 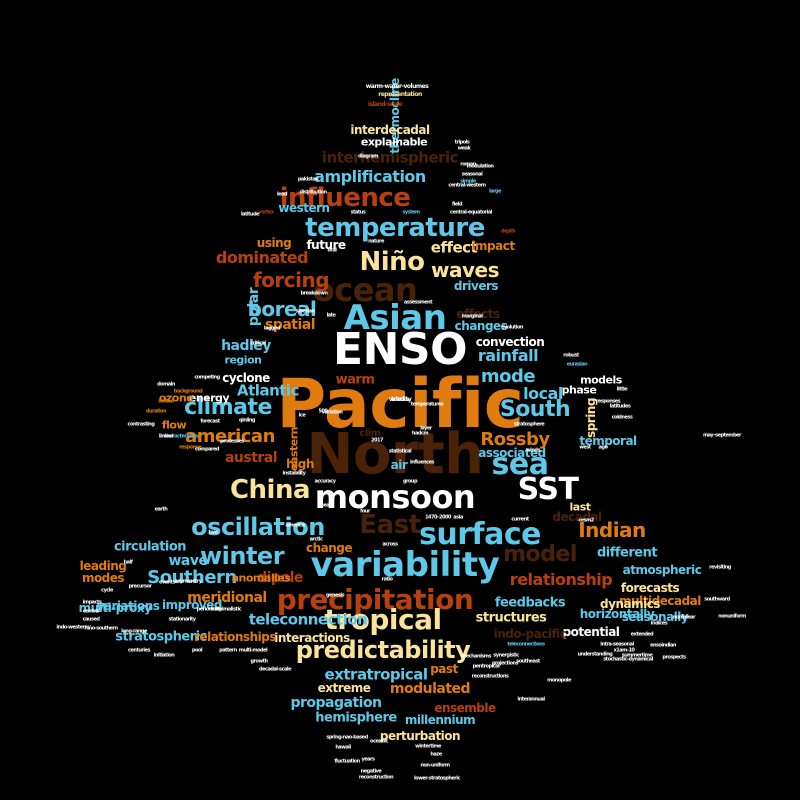 What do you see at coordinates (312, 638) in the screenshot?
I see `word-interactions: interactions` at bounding box center [312, 638].